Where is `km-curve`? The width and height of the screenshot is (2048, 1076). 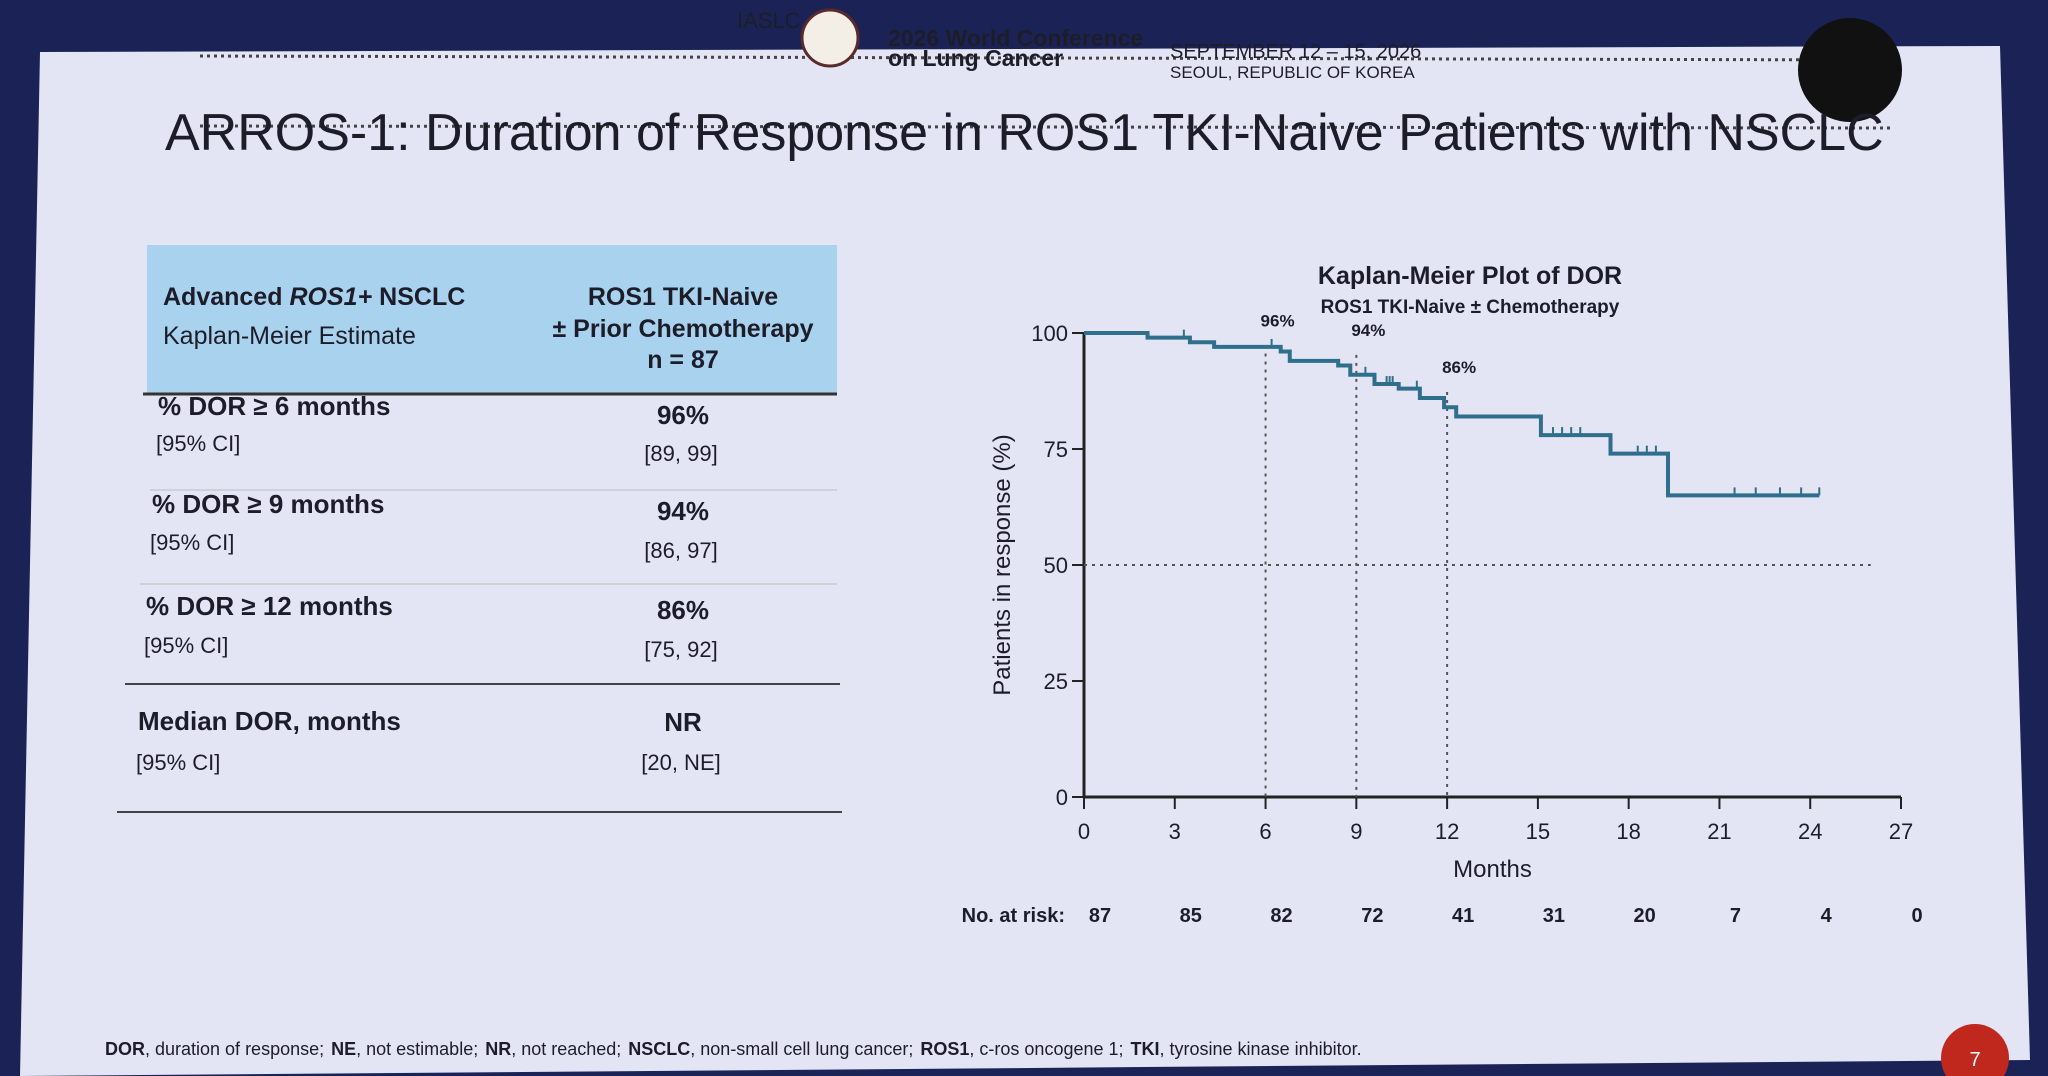
km-curve is located at coordinates (1452, 414).